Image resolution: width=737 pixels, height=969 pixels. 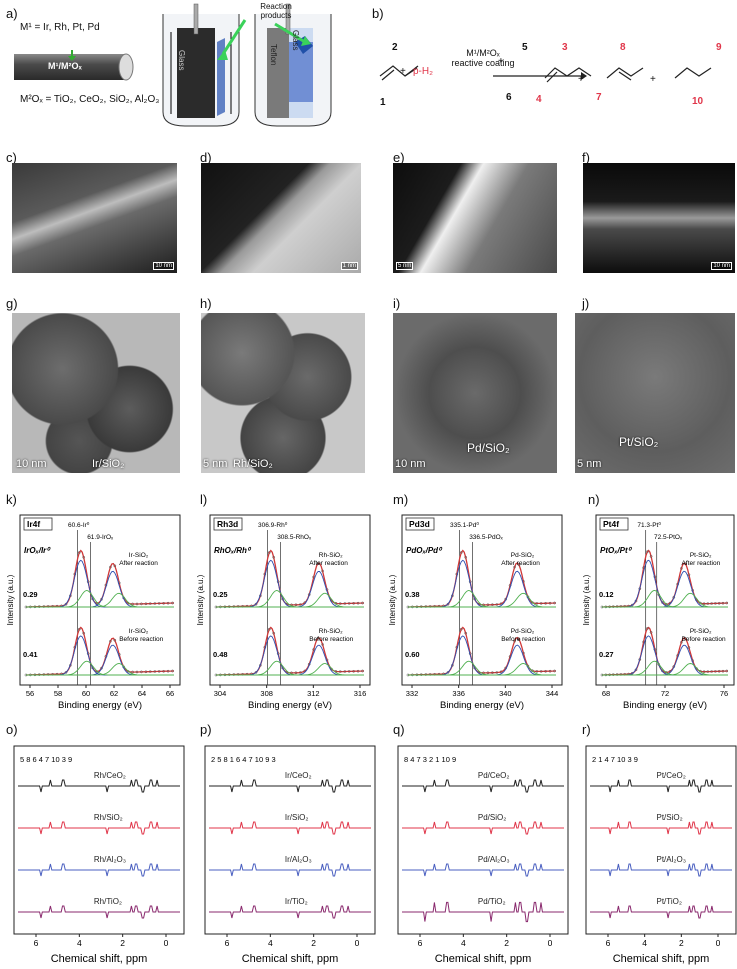 What do you see at coordinates (206, 157) in the screenshot?
I see `panel-label-d: d)` at bounding box center [206, 157].